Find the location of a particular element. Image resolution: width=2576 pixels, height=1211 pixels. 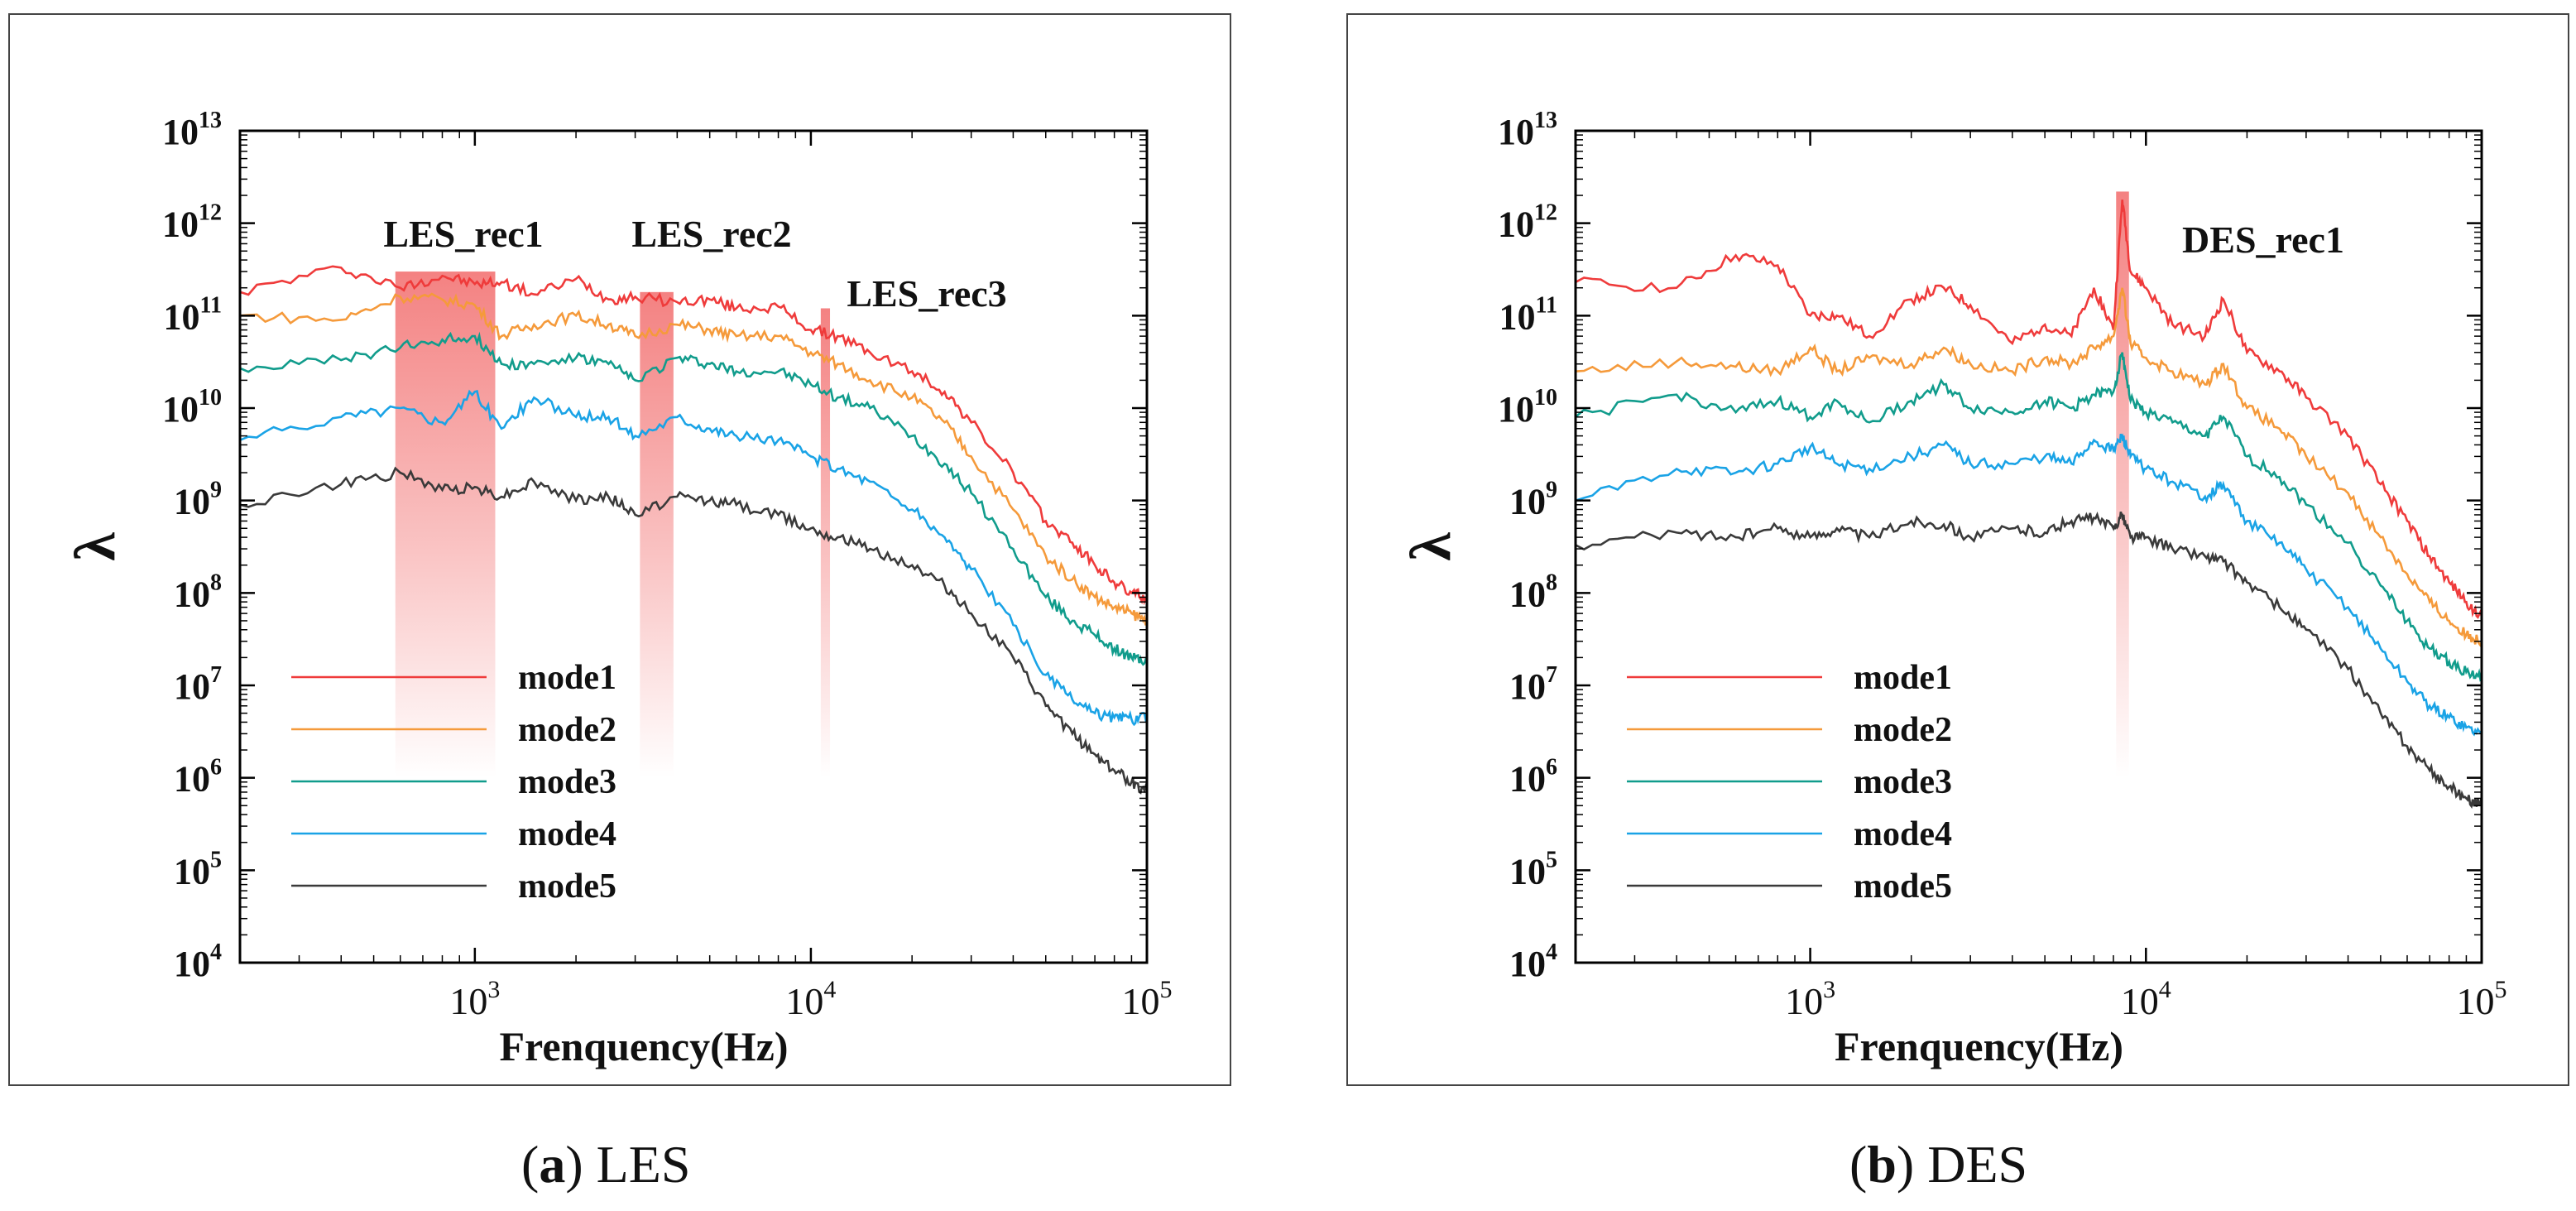

x-tick-label: 10³ is located at coordinates (1810, 999).